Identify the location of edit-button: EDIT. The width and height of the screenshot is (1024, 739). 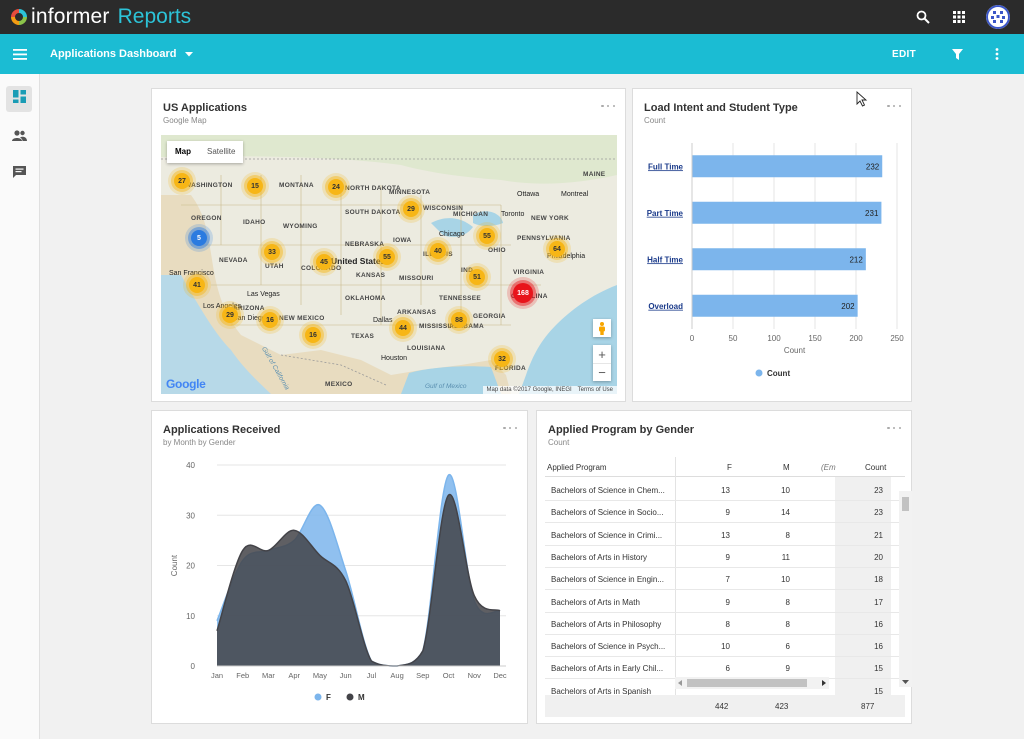
(904, 54).